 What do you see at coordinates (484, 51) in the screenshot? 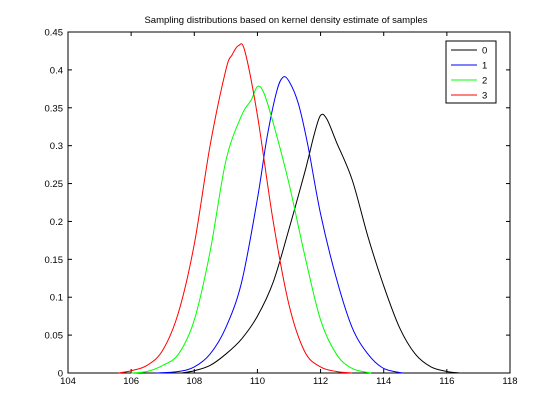
I see `legend-label-0: 0` at bounding box center [484, 51].